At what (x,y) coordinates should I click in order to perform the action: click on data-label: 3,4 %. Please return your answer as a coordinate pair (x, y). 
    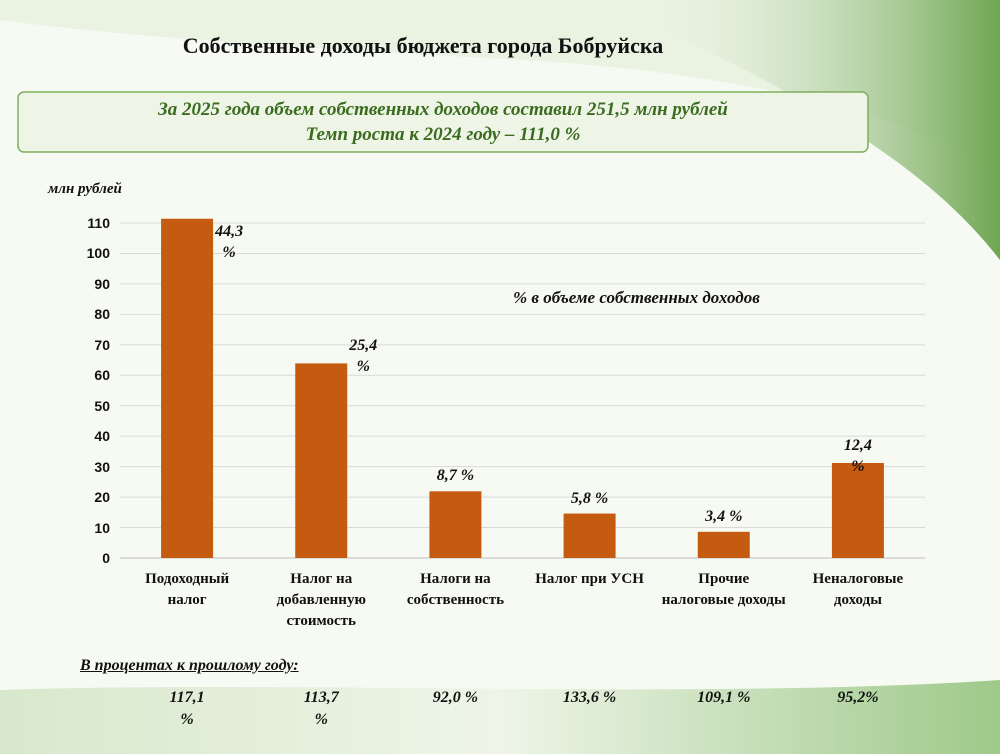
    Looking at the image, I should click on (724, 516).